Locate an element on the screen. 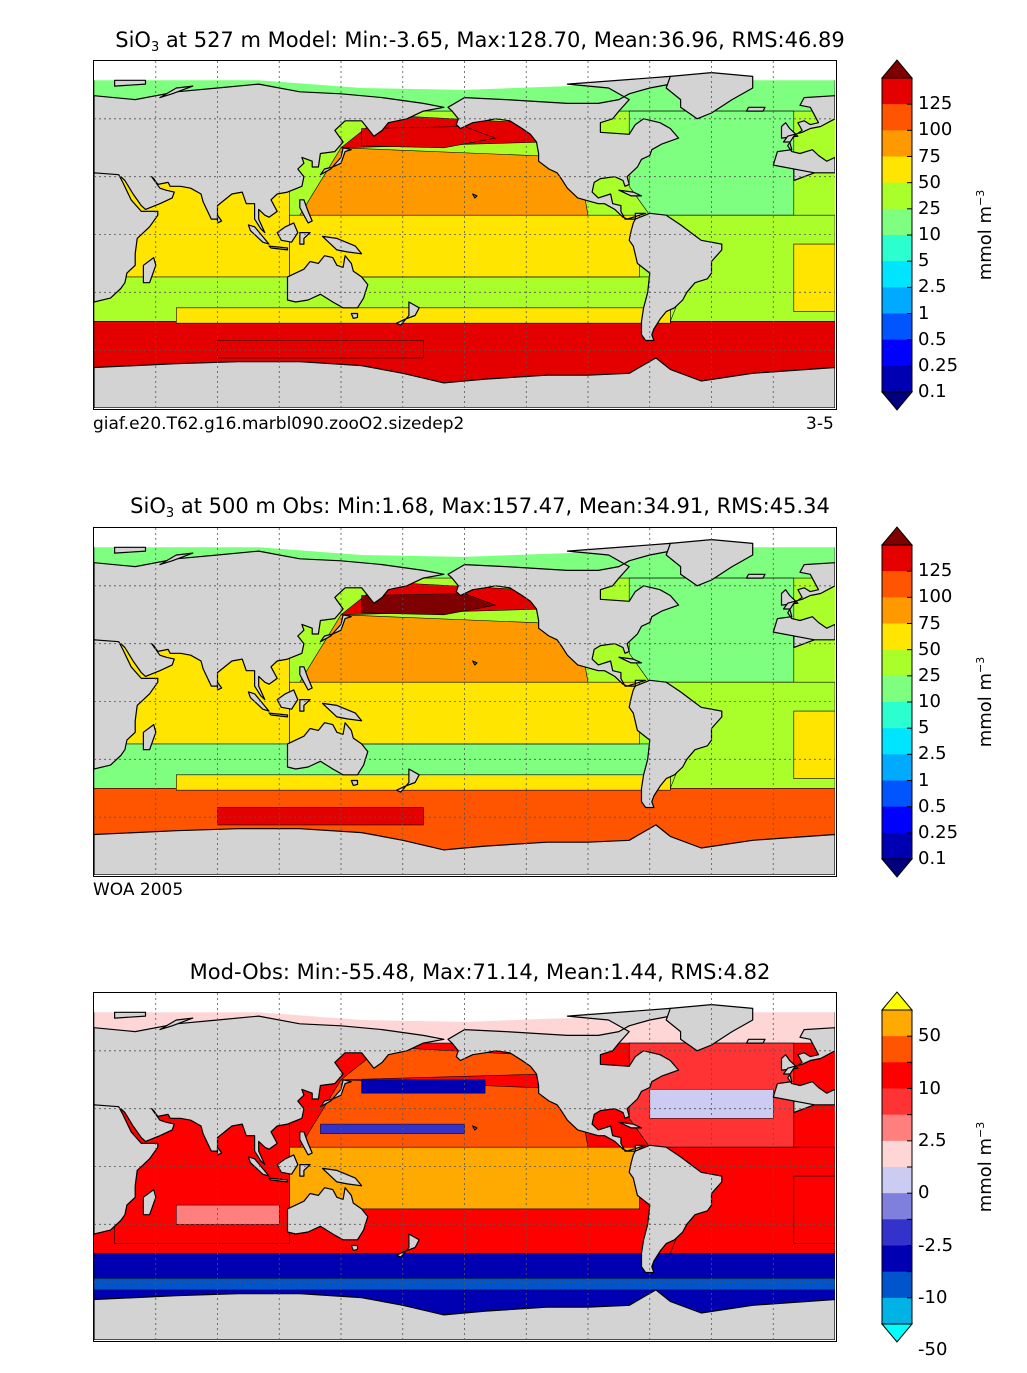 This screenshot has height=1373, width=1027. source-caption: WOA 2005 is located at coordinates (138, 890).